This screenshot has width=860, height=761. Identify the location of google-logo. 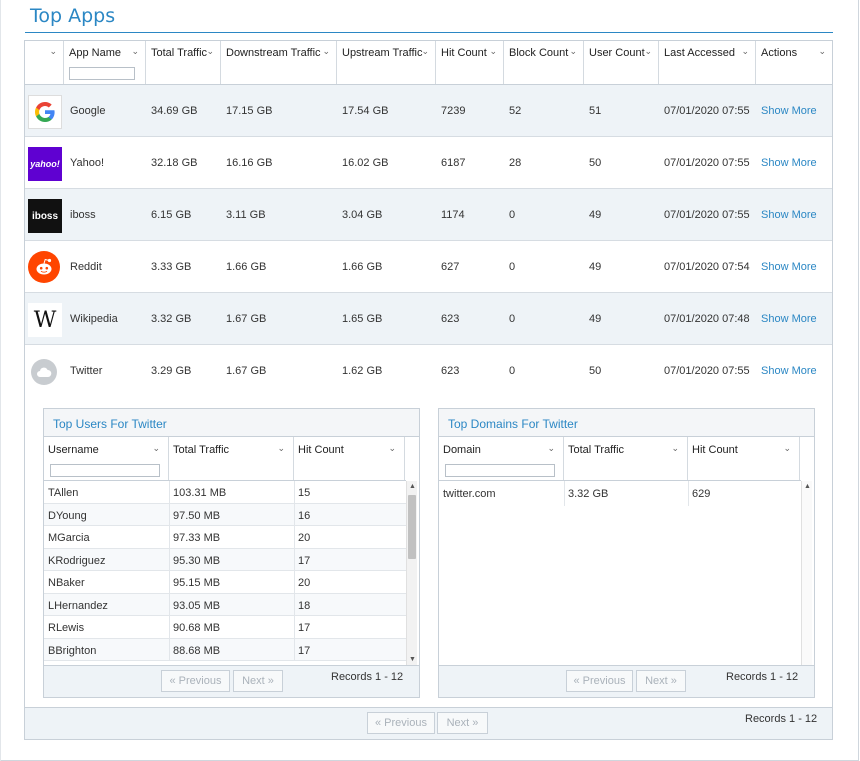
(45, 112).